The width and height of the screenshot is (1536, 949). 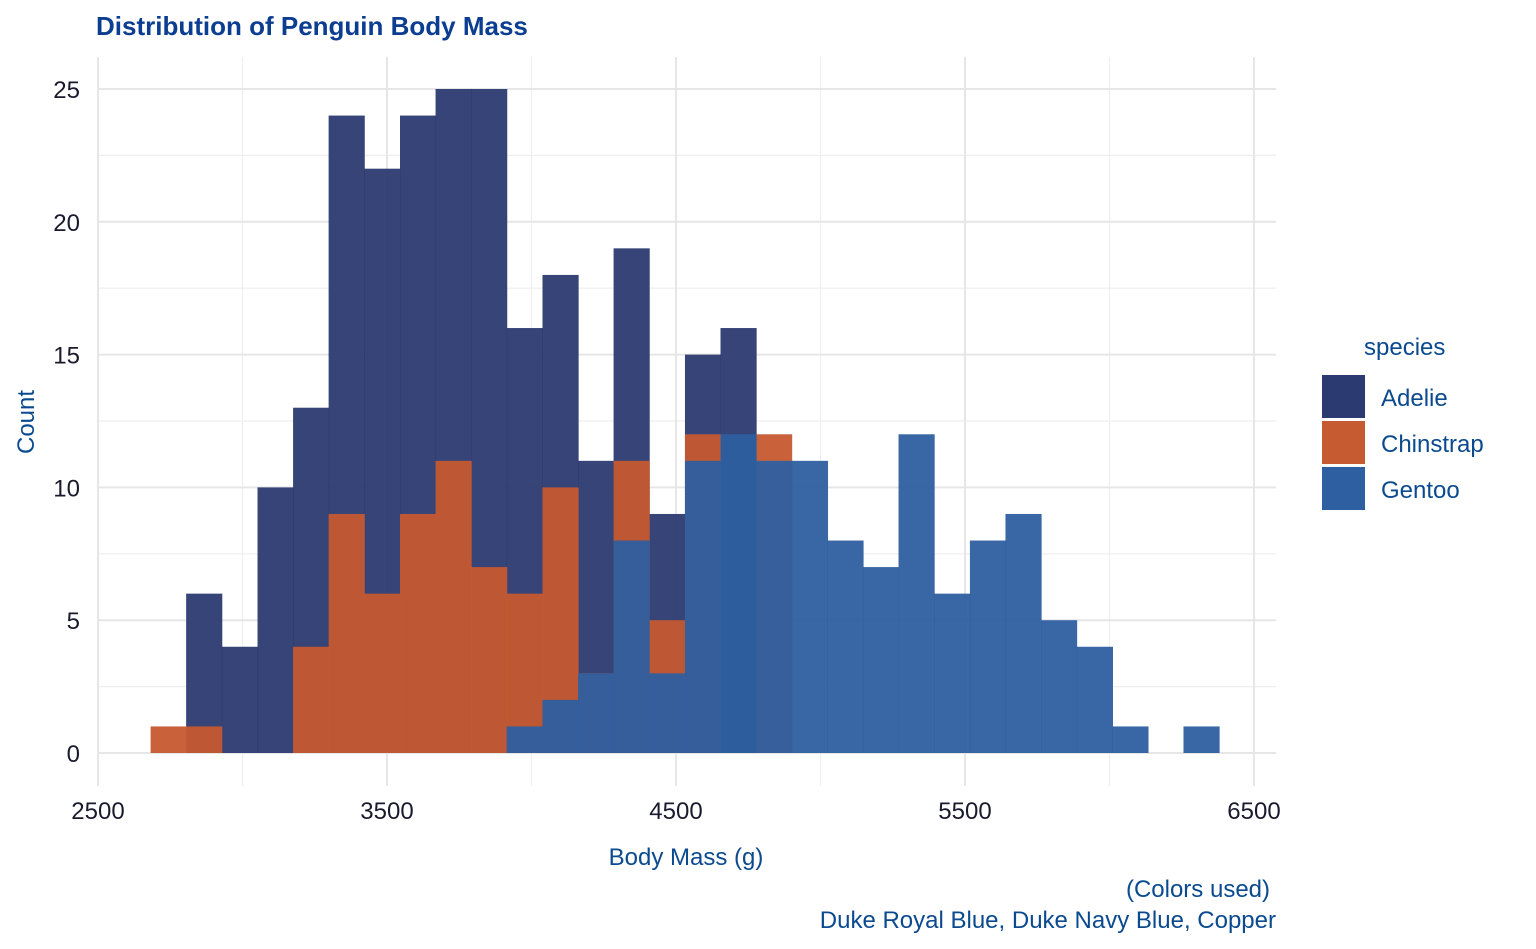 I want to click on legend-key-adelie, so click(x=1343, y=396).